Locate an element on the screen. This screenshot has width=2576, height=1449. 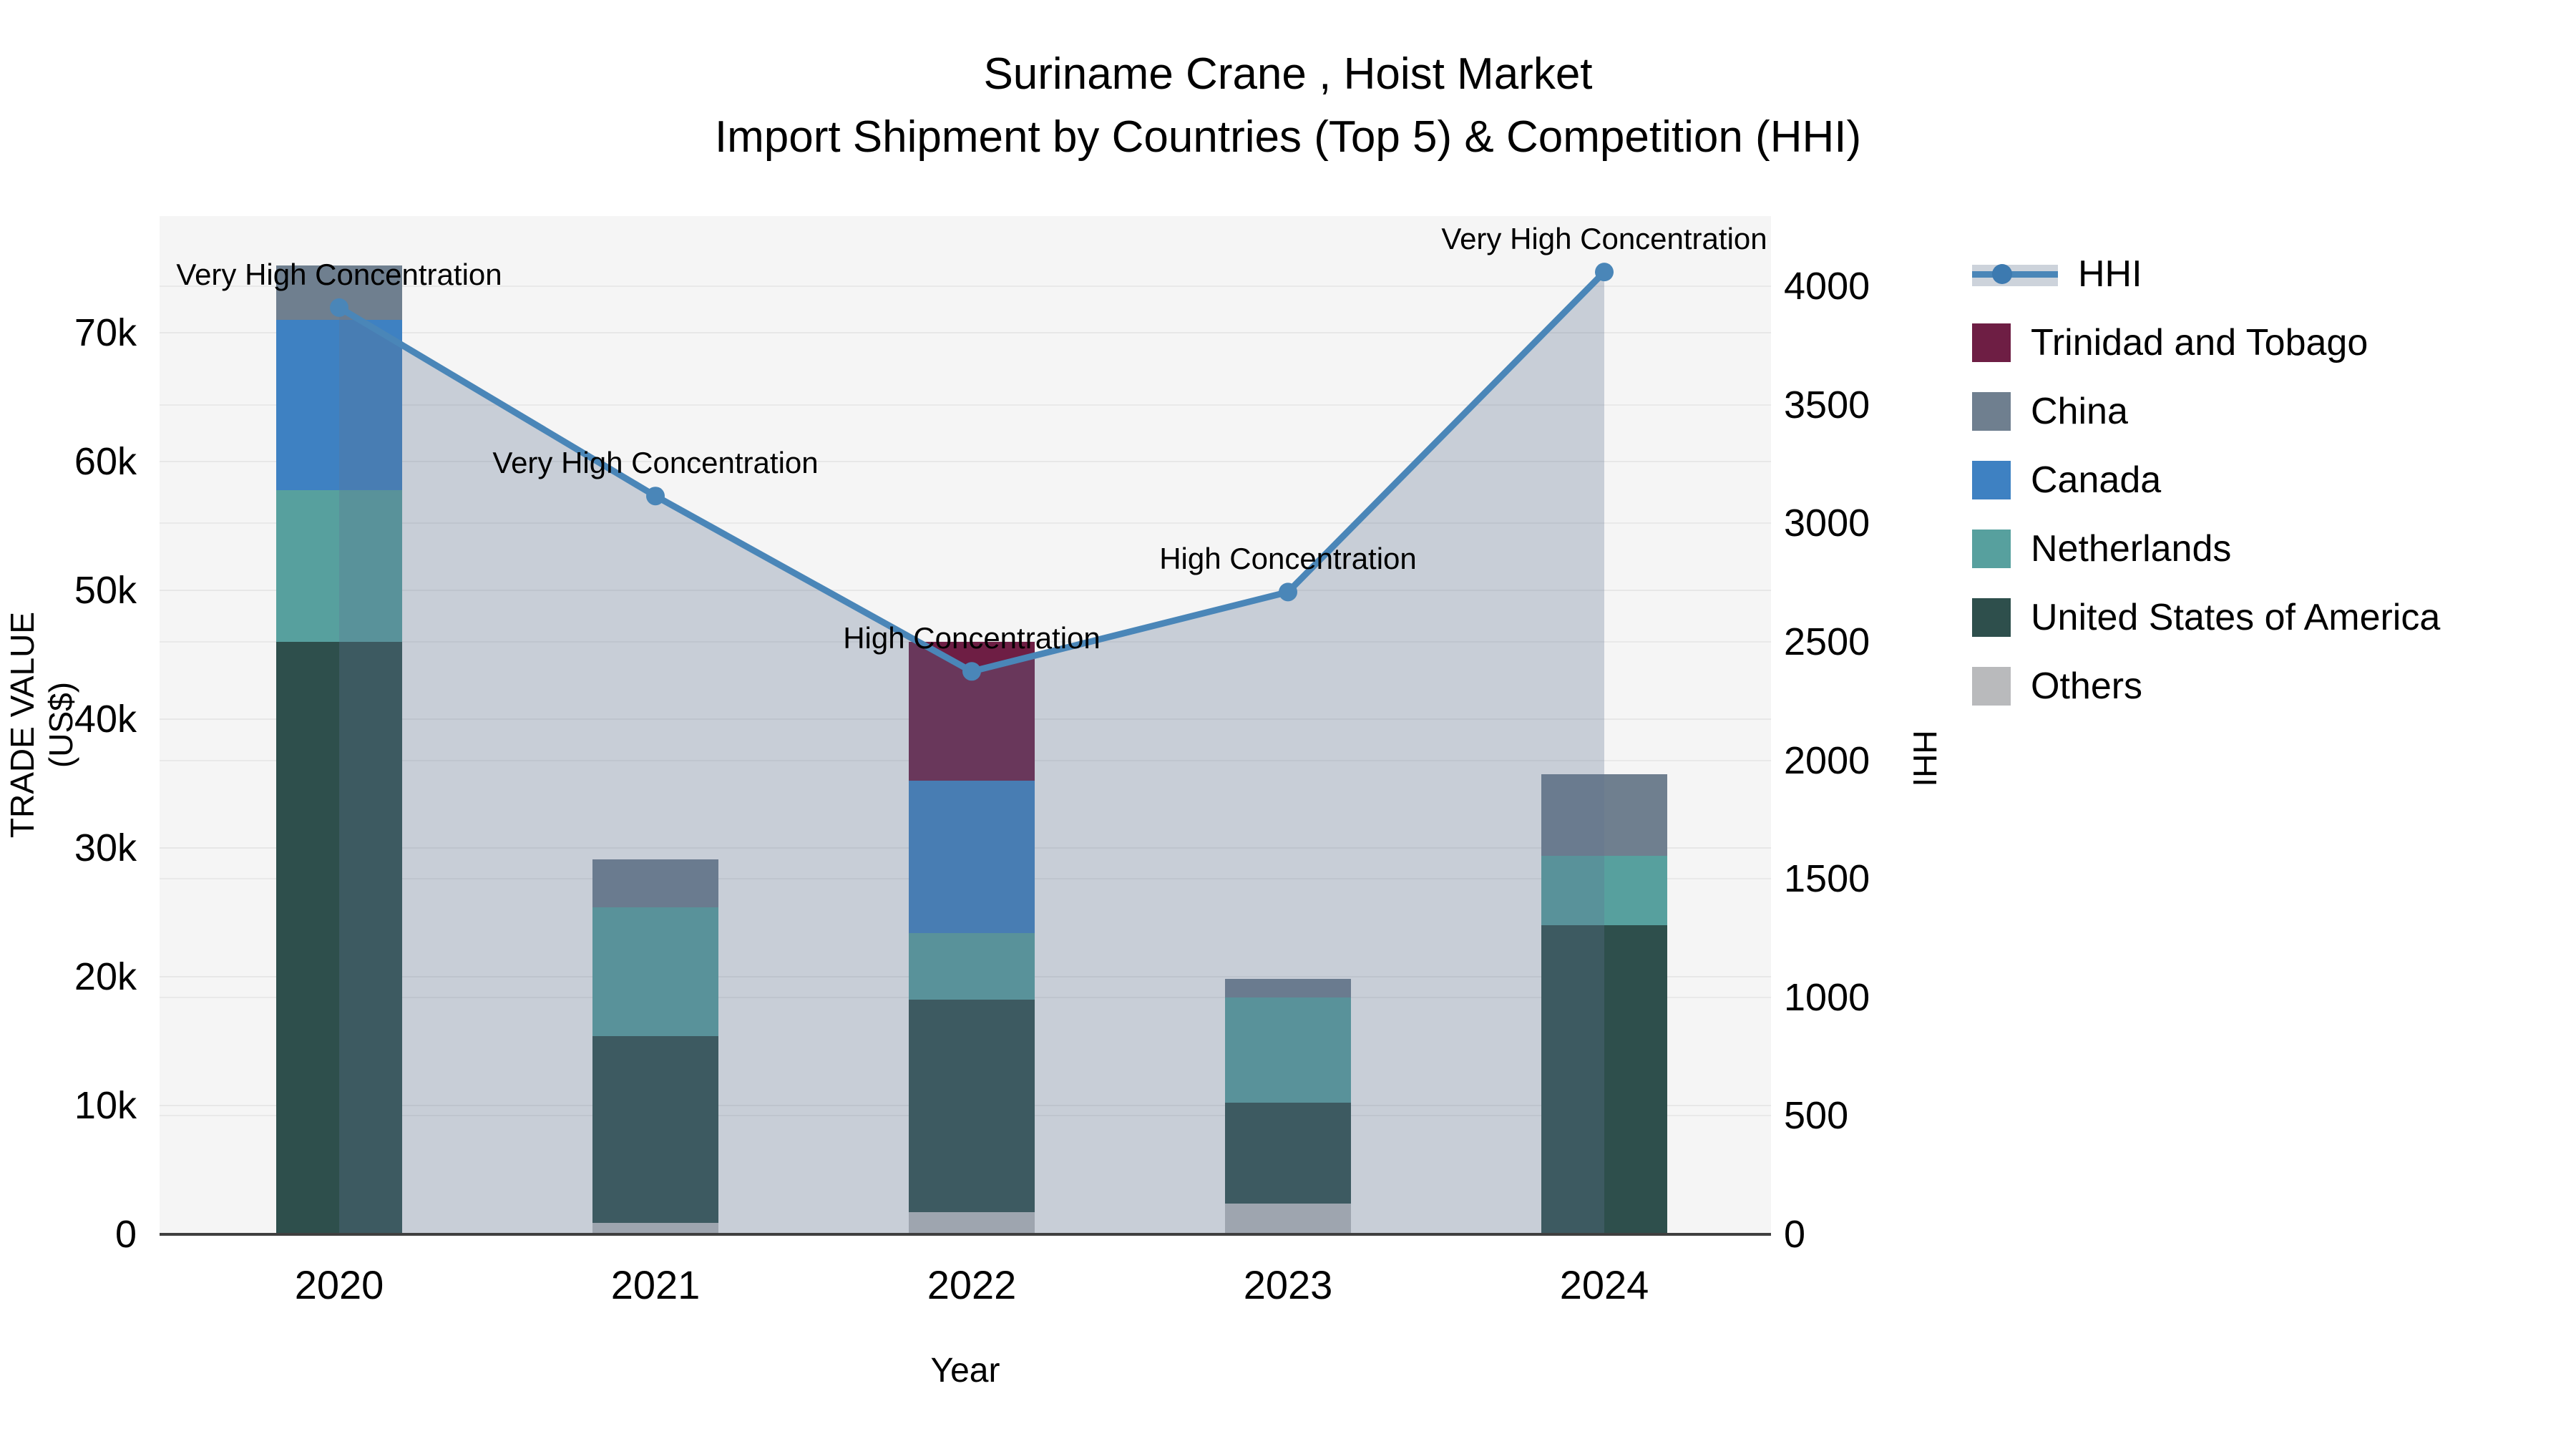
legend-label: China is located at coordinates (2079, 411).